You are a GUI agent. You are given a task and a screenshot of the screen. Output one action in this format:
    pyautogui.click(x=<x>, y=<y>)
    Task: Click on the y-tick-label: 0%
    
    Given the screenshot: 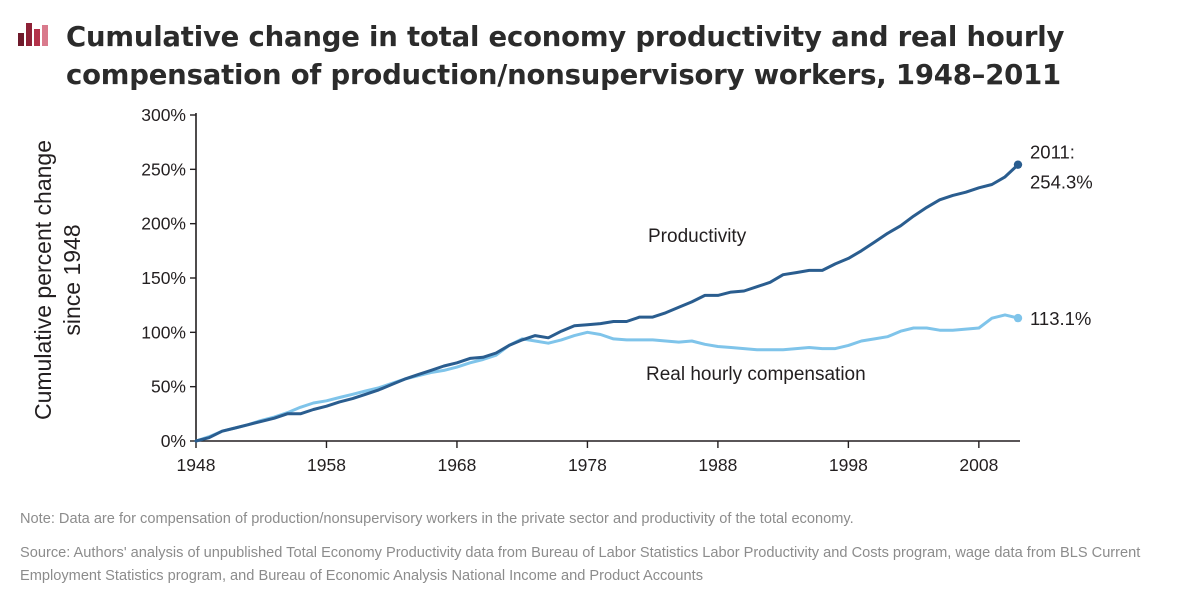 What is the action you would take?
    pyautogui.click(x=173, y=441)
    